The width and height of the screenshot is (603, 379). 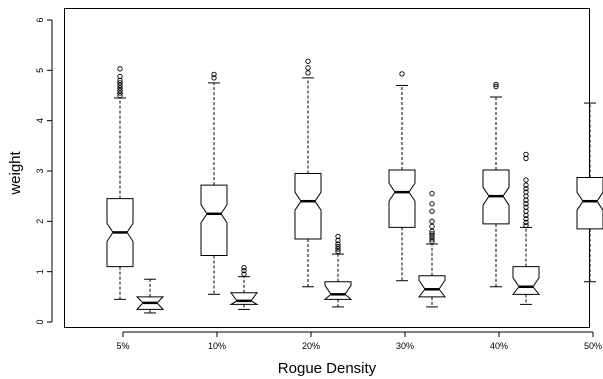 I want to click on y-tick-label: 2, so click(x=40, y=221).